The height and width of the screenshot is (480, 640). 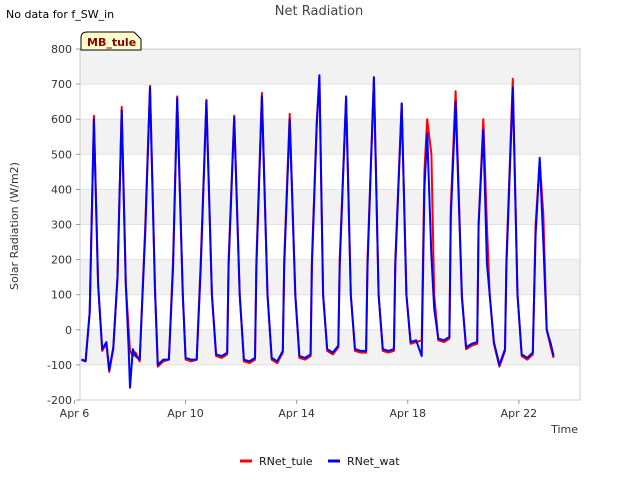 What do you see at coordinates (319, 11) in the screenshot?
I see `chart-title: Net Radiation` at bounding box center [319, 11].